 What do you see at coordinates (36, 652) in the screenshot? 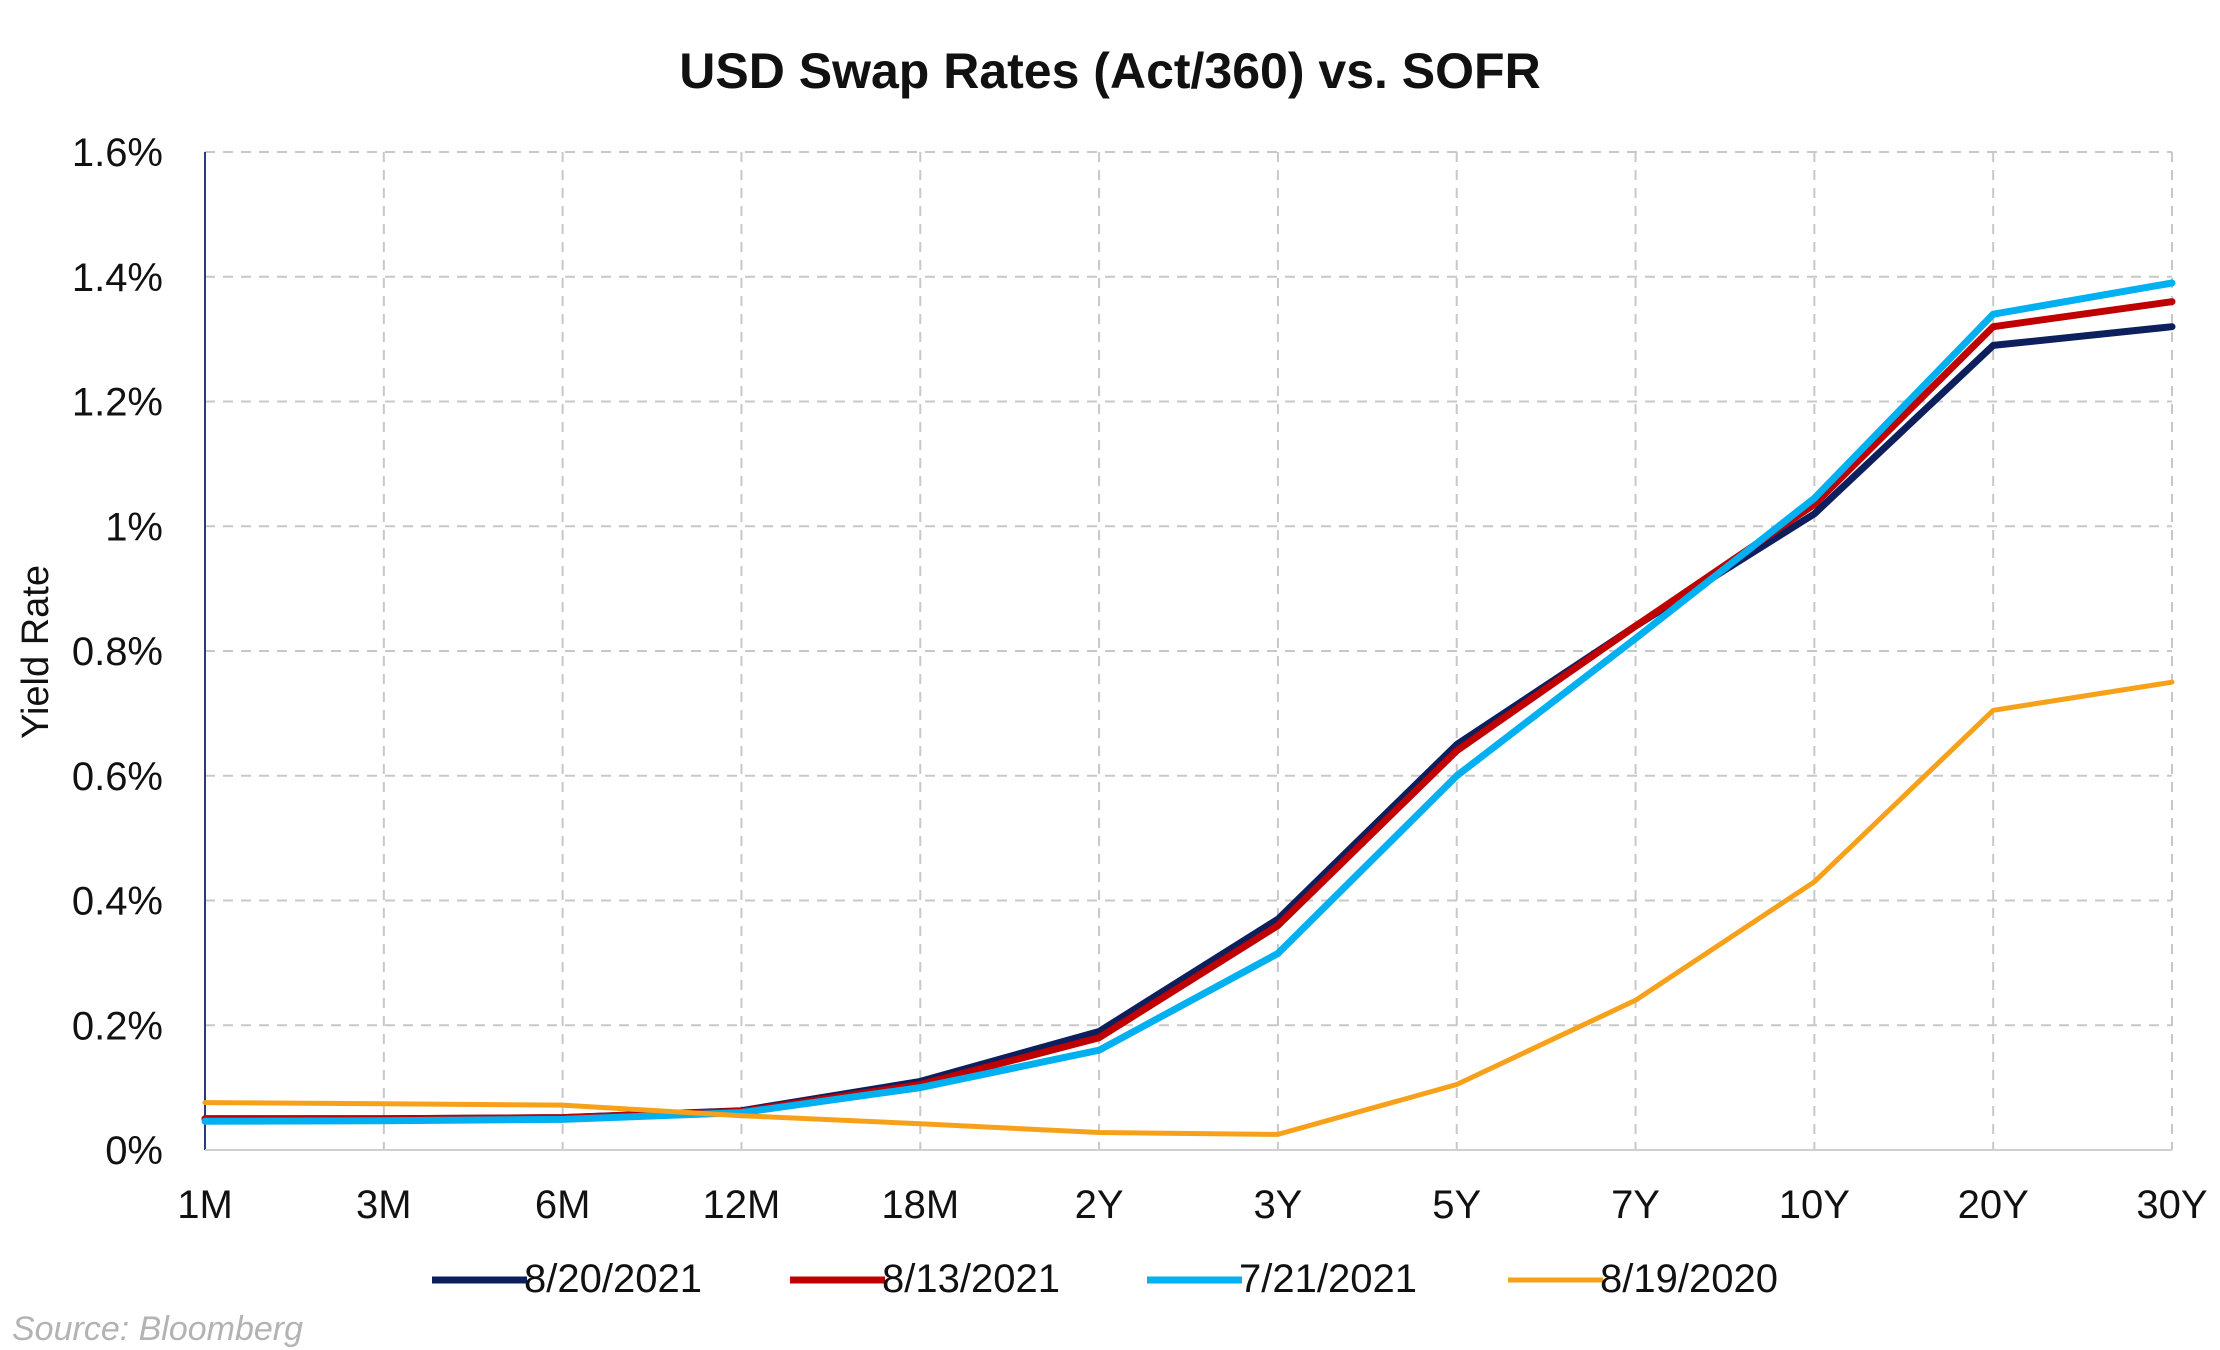
I see `y-axis-title: Yield Rate` at bounding box center [36, 652].